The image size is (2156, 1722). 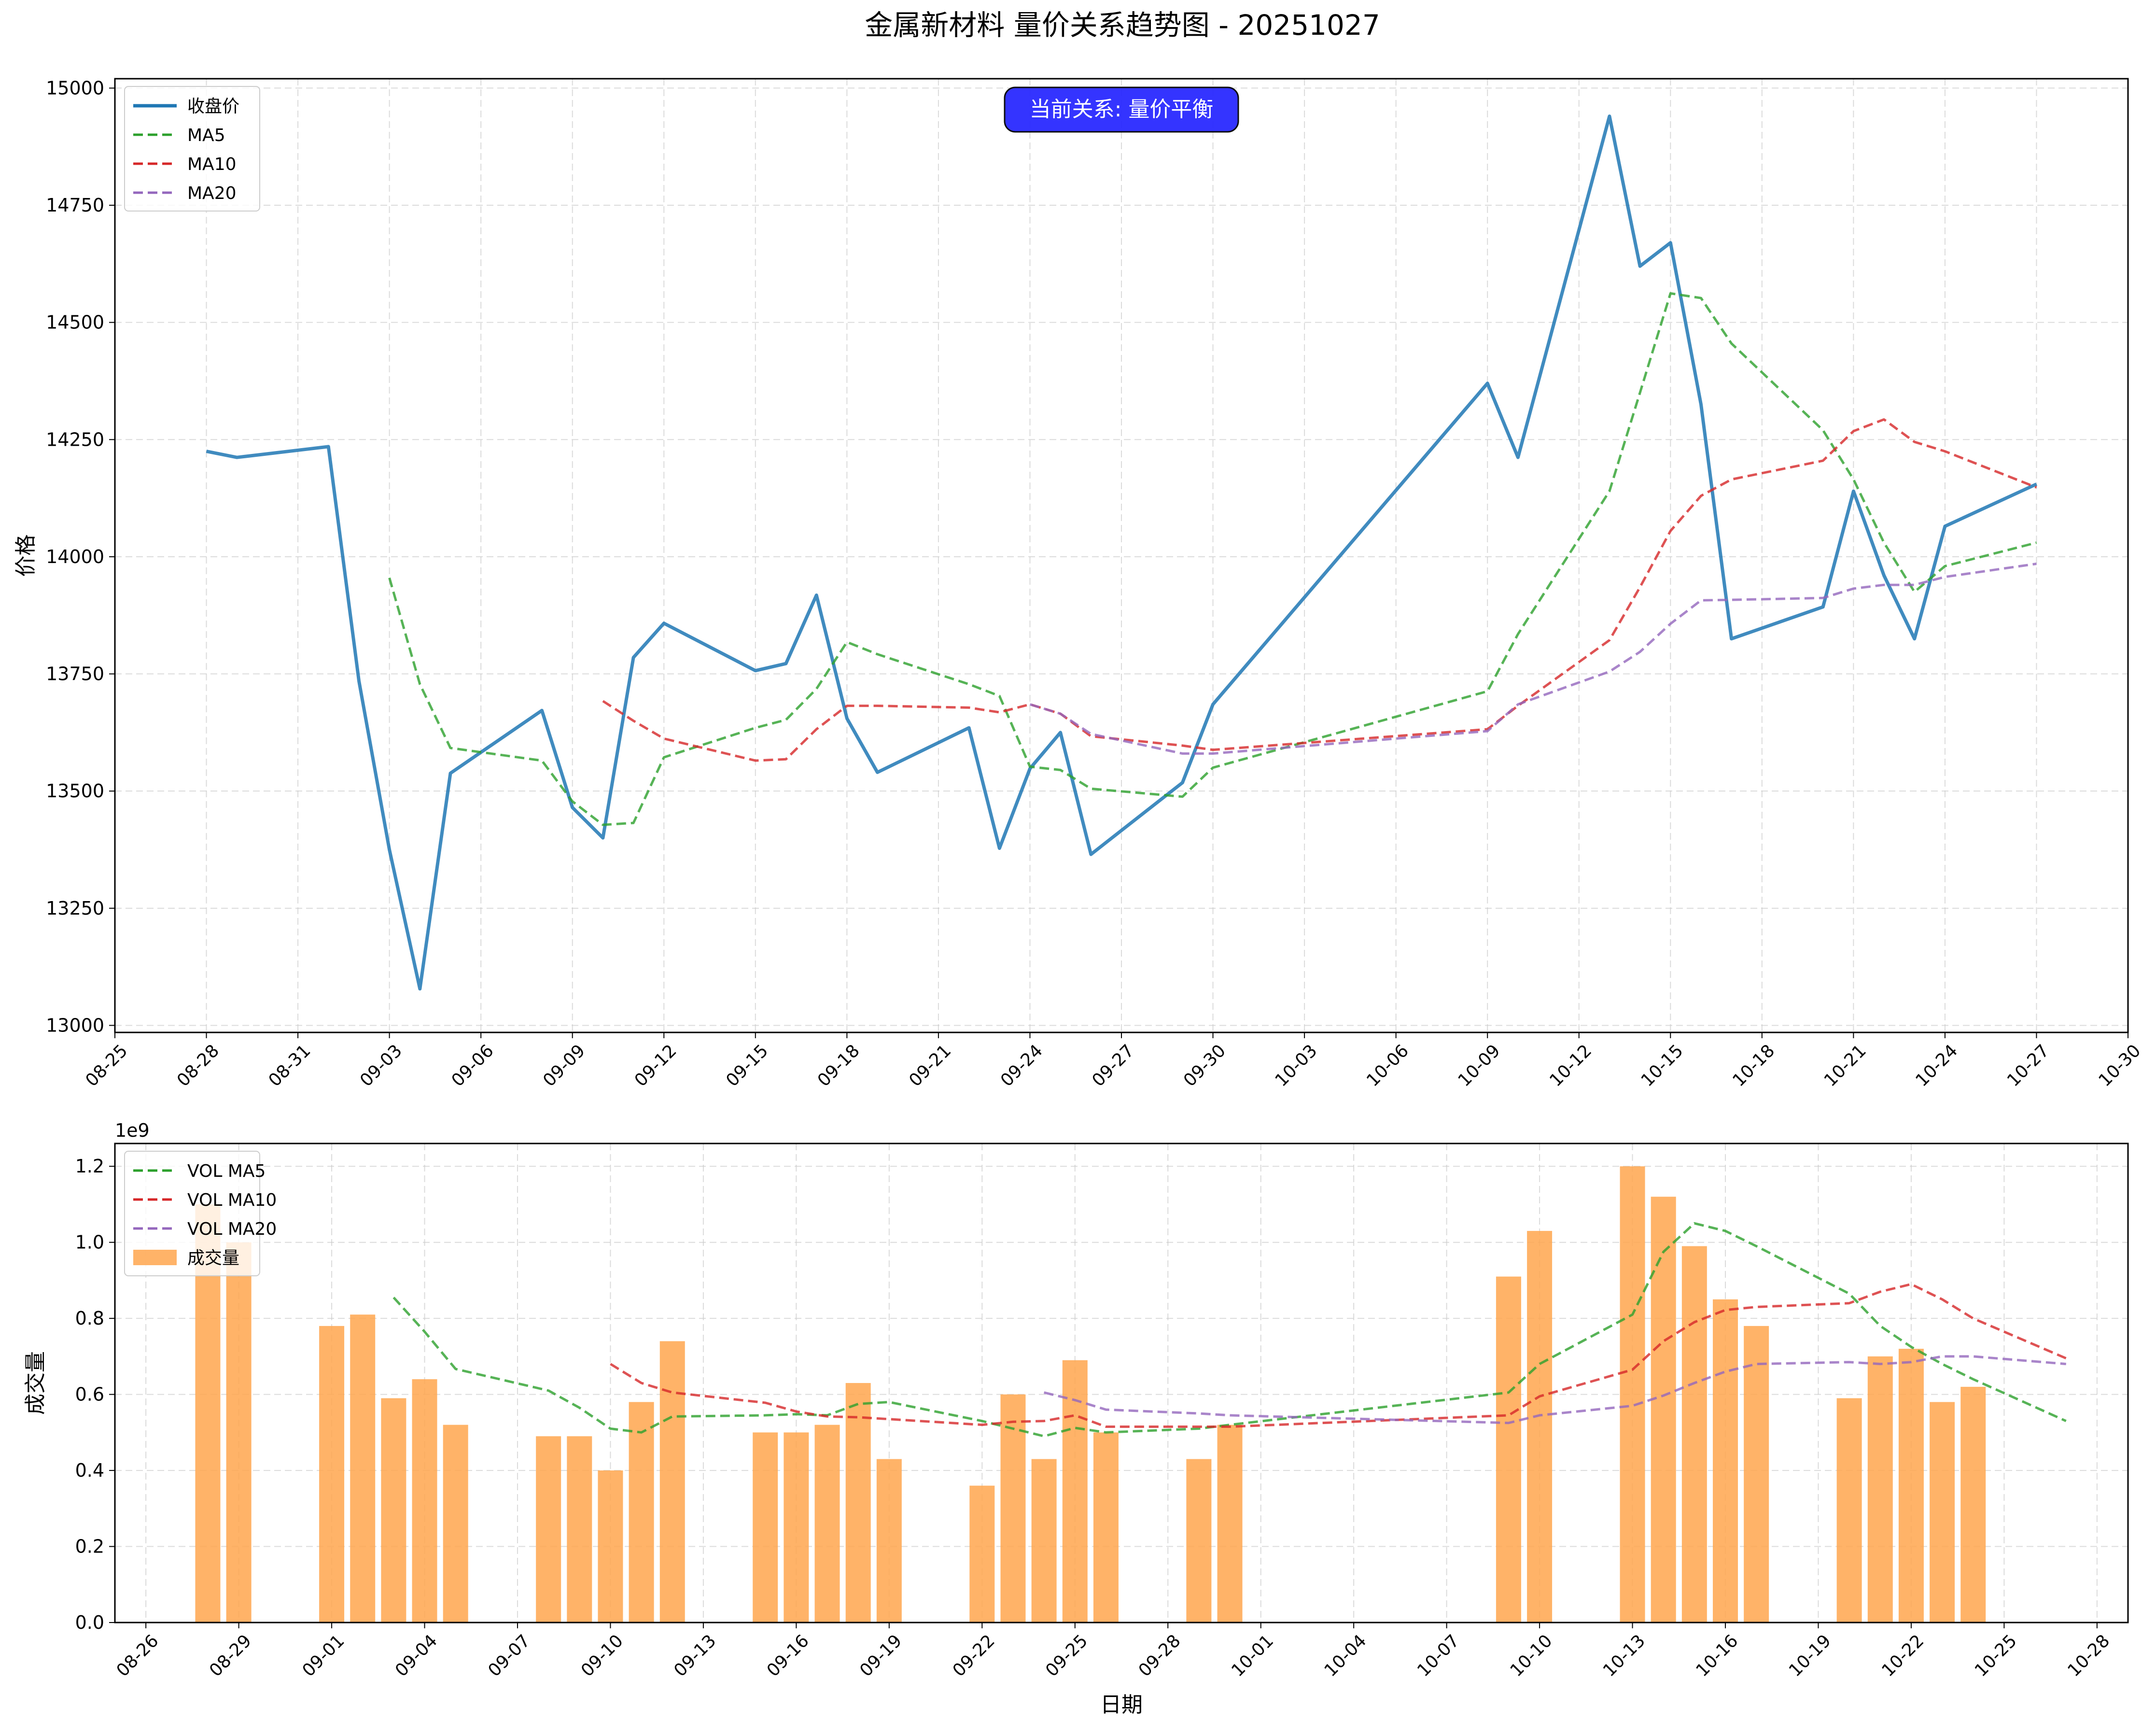 I want to click on legend-label: VOL MA5, so click(x=227, y=1171).